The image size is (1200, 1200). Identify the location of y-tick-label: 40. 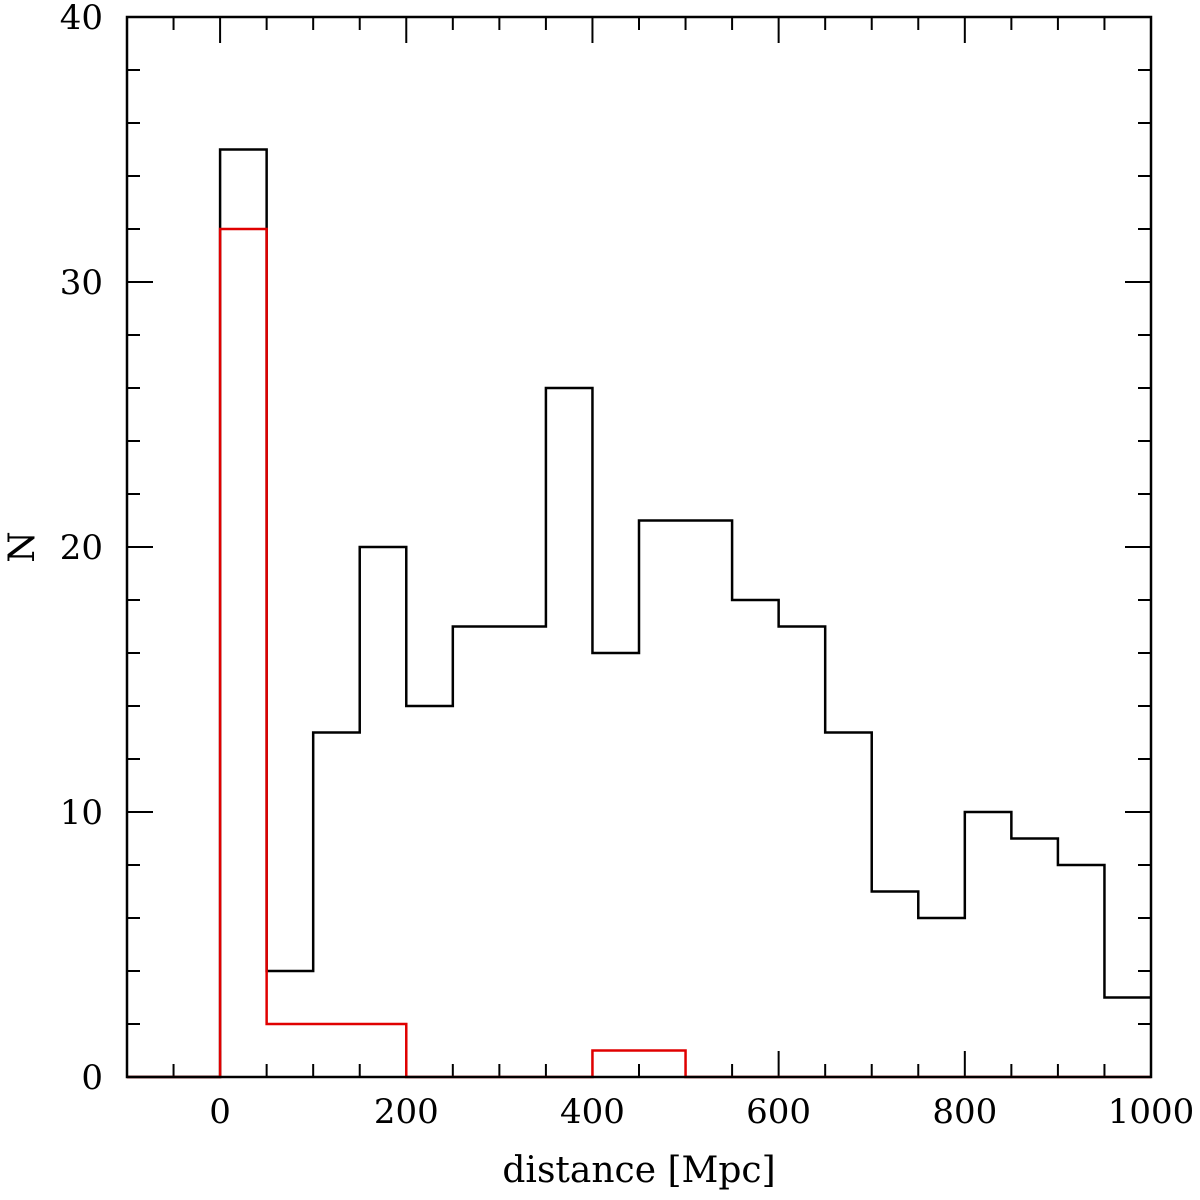
(81, 19).